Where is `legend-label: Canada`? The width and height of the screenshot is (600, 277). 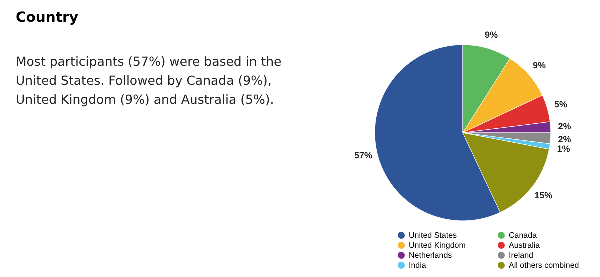 legend-label: Canada is located at coordinates (523, 235).